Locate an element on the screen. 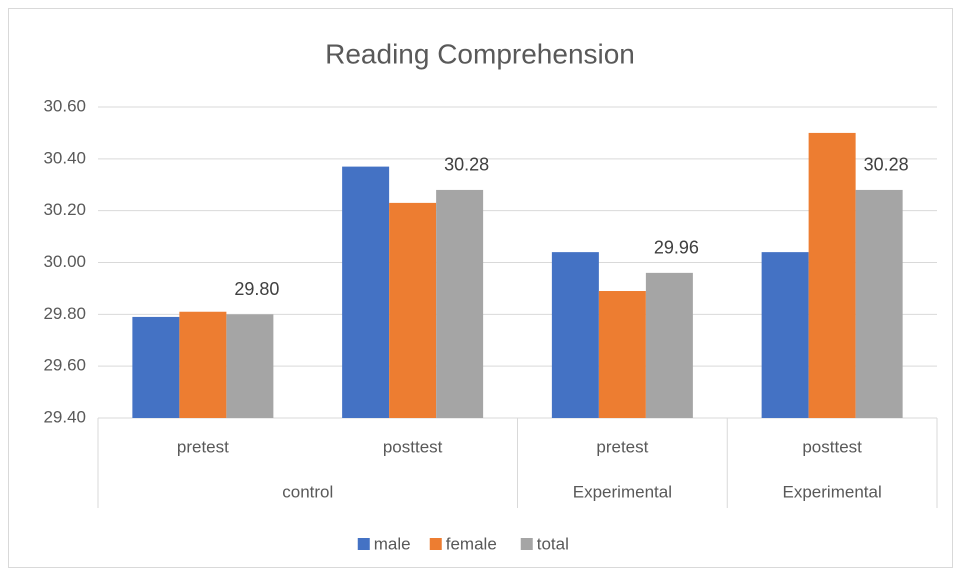 This screenshot has width=962, height=577. y-tick-label: 30.60 is located at coordinates (64, 105).